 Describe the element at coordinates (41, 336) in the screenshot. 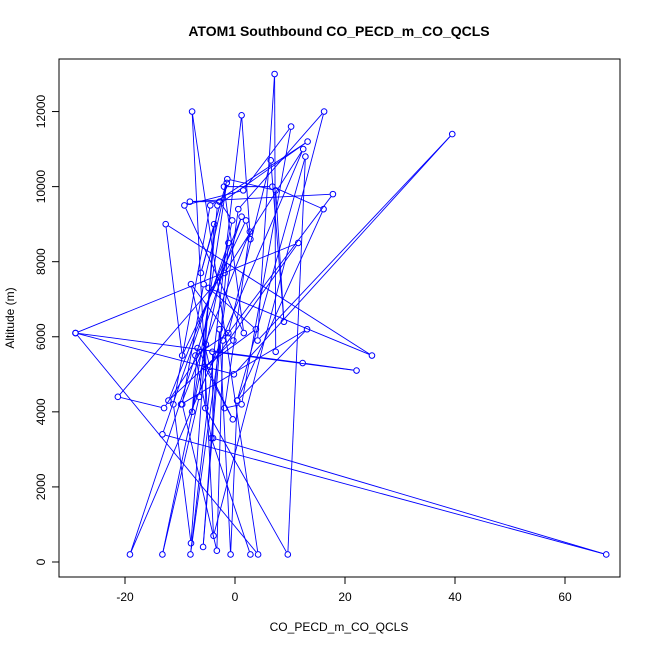

I see `y-tick-label: 6000` at that location.